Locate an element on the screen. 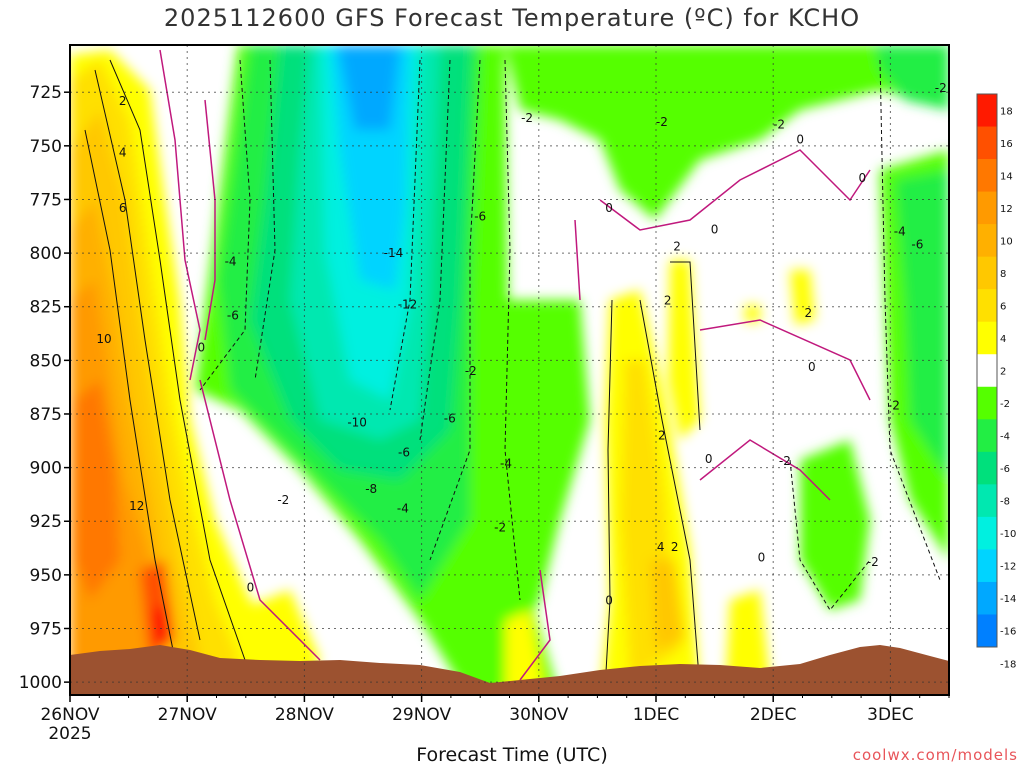 This screenshot has height=768, width=1024. y-tick-label: 775 is located at coordinates (46, 200).